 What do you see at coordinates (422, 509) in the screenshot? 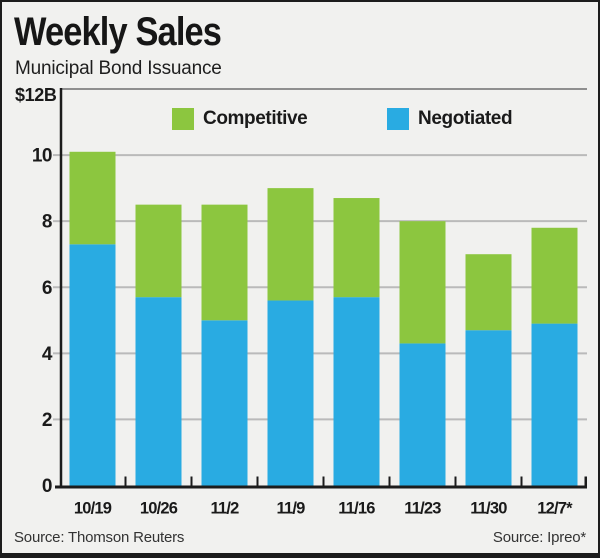
I see `x-tick-label-11/23: 11/23` at bounding box center [422, 509].